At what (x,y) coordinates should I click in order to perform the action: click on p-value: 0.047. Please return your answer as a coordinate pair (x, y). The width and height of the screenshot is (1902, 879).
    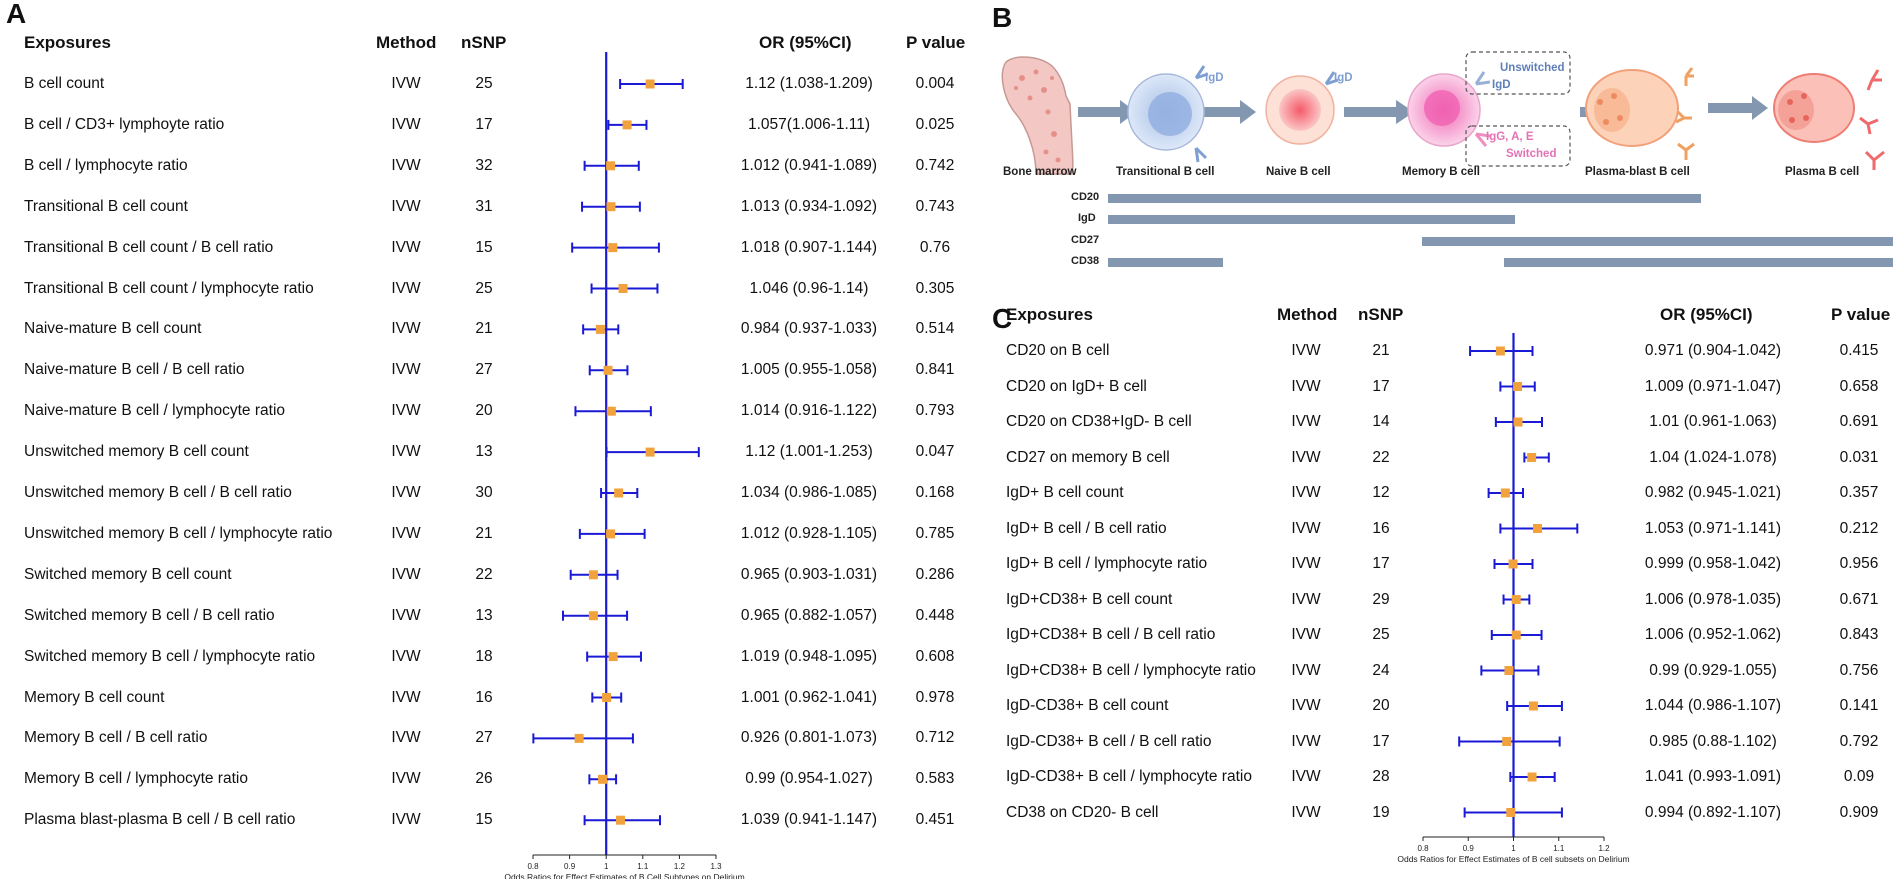
    Looking at the image, I should click on (935, 452).